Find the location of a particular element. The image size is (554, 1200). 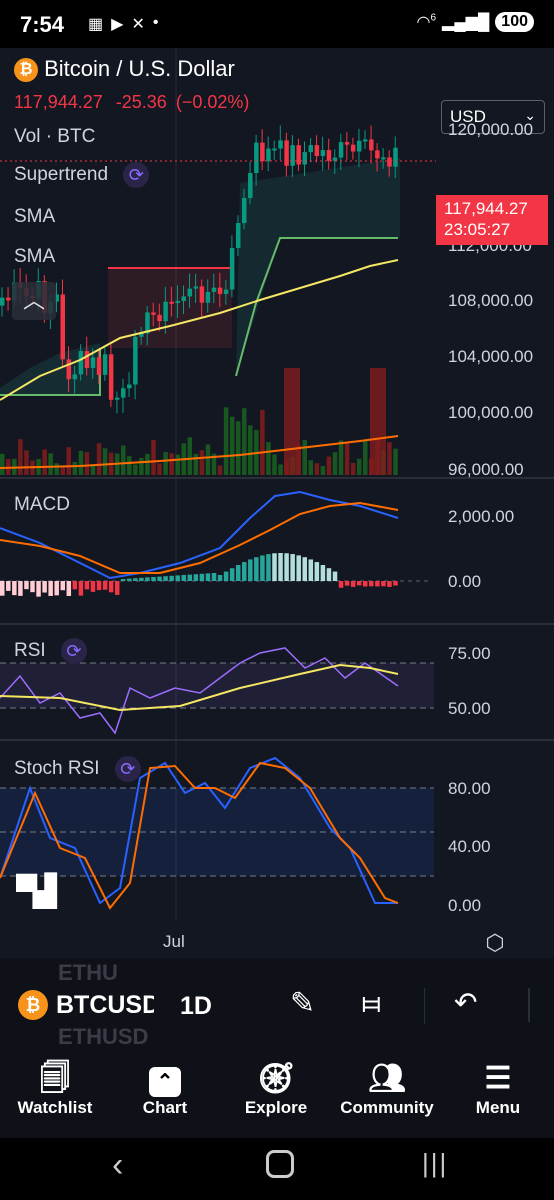

price-change: -25.36 is located at coordinates (141, 102).